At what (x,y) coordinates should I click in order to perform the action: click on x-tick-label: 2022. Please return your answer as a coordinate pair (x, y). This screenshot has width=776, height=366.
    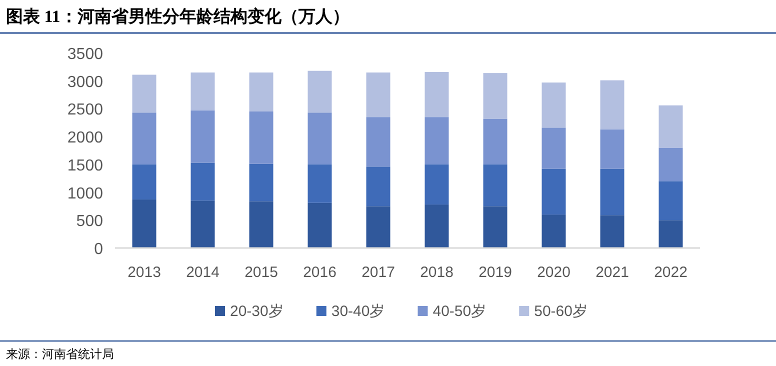
    Looking at the image, I should click on (671, 272).